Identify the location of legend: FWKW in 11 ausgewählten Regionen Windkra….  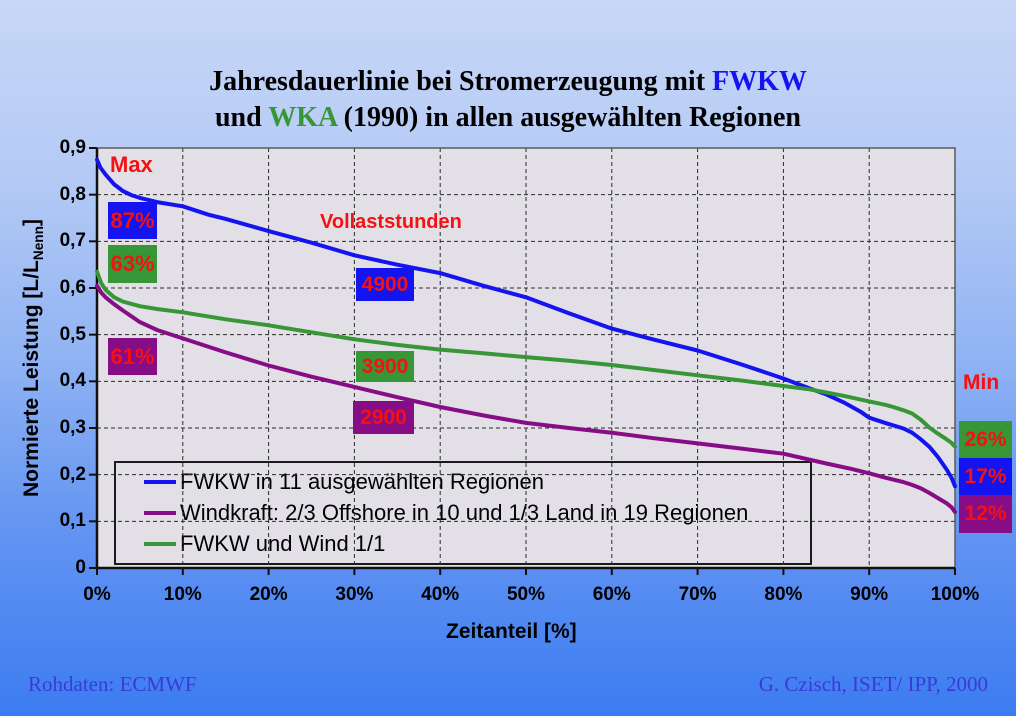
(463, 513).